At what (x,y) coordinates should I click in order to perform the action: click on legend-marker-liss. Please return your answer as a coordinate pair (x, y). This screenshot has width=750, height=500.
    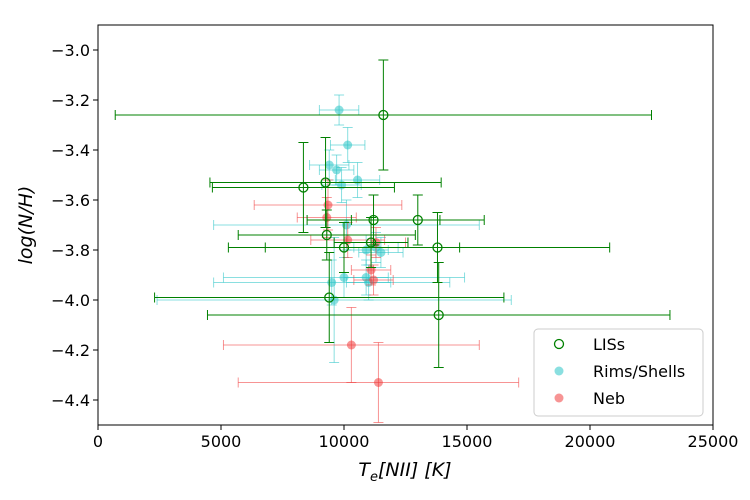
    Looking at the image, I should click on (559, 344).